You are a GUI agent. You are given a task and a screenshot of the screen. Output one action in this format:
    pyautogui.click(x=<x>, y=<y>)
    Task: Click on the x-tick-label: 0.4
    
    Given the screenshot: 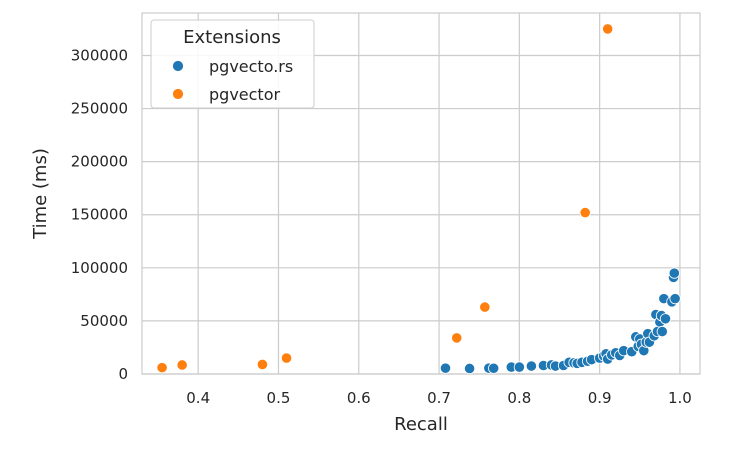 What is the action you would take?
    pyautogui.click(x=198, y=398)
    